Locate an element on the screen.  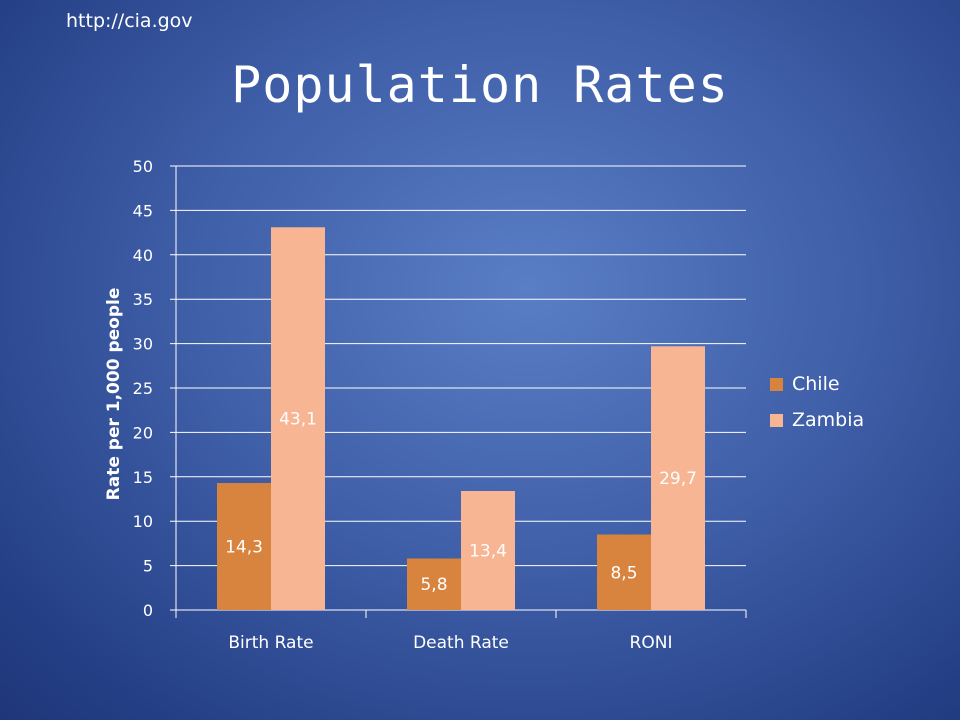
legend-label-chile: Chile is located at coordinates (816, 384).